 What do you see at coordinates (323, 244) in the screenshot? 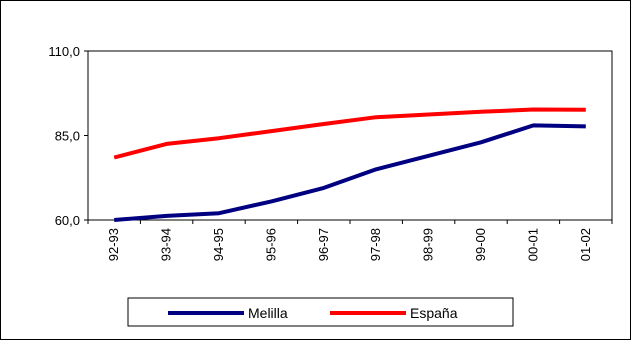
I see `x-tick-label: 96-97` at bounding box center [323, 244].